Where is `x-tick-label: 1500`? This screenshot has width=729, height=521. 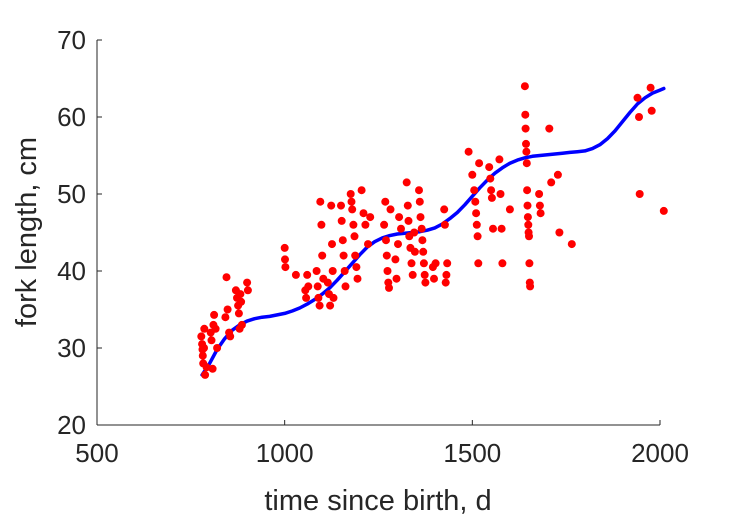 x-tick-label: 1500 is located at coordinates (472, 453).